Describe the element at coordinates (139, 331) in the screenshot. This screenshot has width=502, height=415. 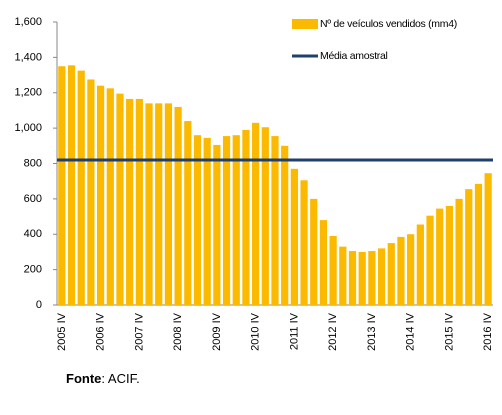
I see `x-tick-label: 2007 IV` at that location.